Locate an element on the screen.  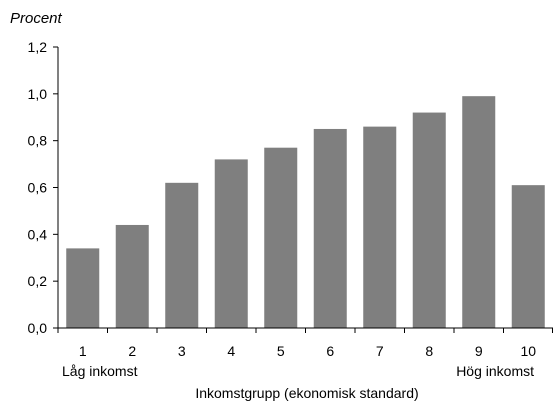
x-tick-label-9: 9 is located at coordinates (479, 351).